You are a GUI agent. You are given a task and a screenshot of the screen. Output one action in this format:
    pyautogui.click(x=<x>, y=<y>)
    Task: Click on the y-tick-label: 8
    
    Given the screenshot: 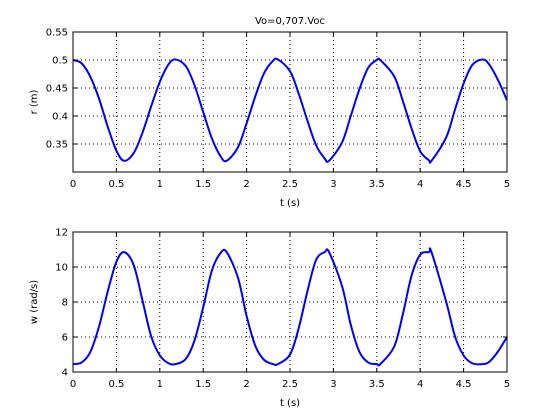 What is the action you would take?
    pyautogui.click(x=65, y=303)
    